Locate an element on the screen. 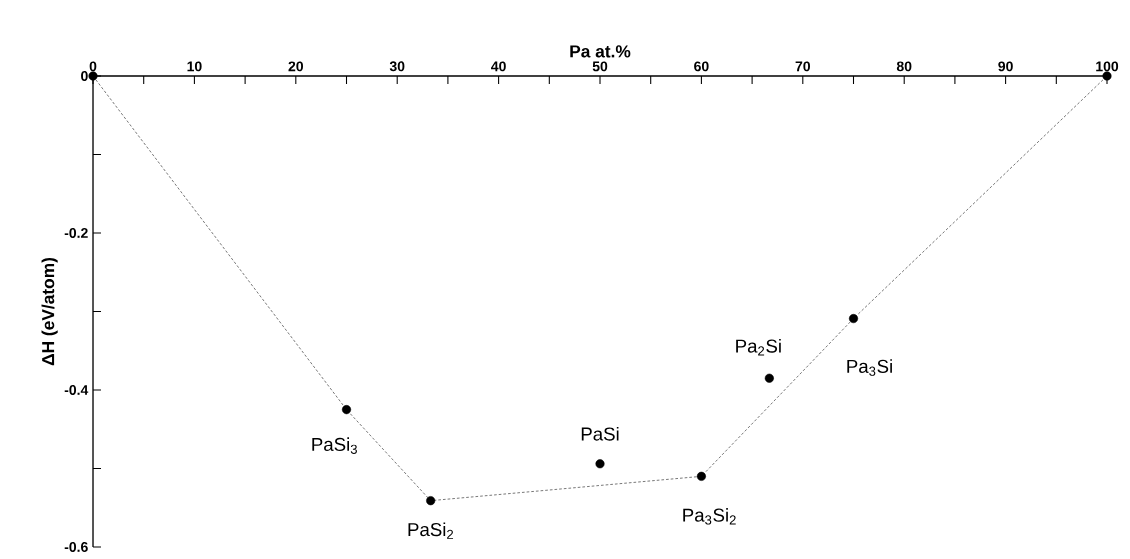 This screenshot has width=1130, height=559. y-axis-title: ΔH (eV/atom) is located at coordinates (49, 311).